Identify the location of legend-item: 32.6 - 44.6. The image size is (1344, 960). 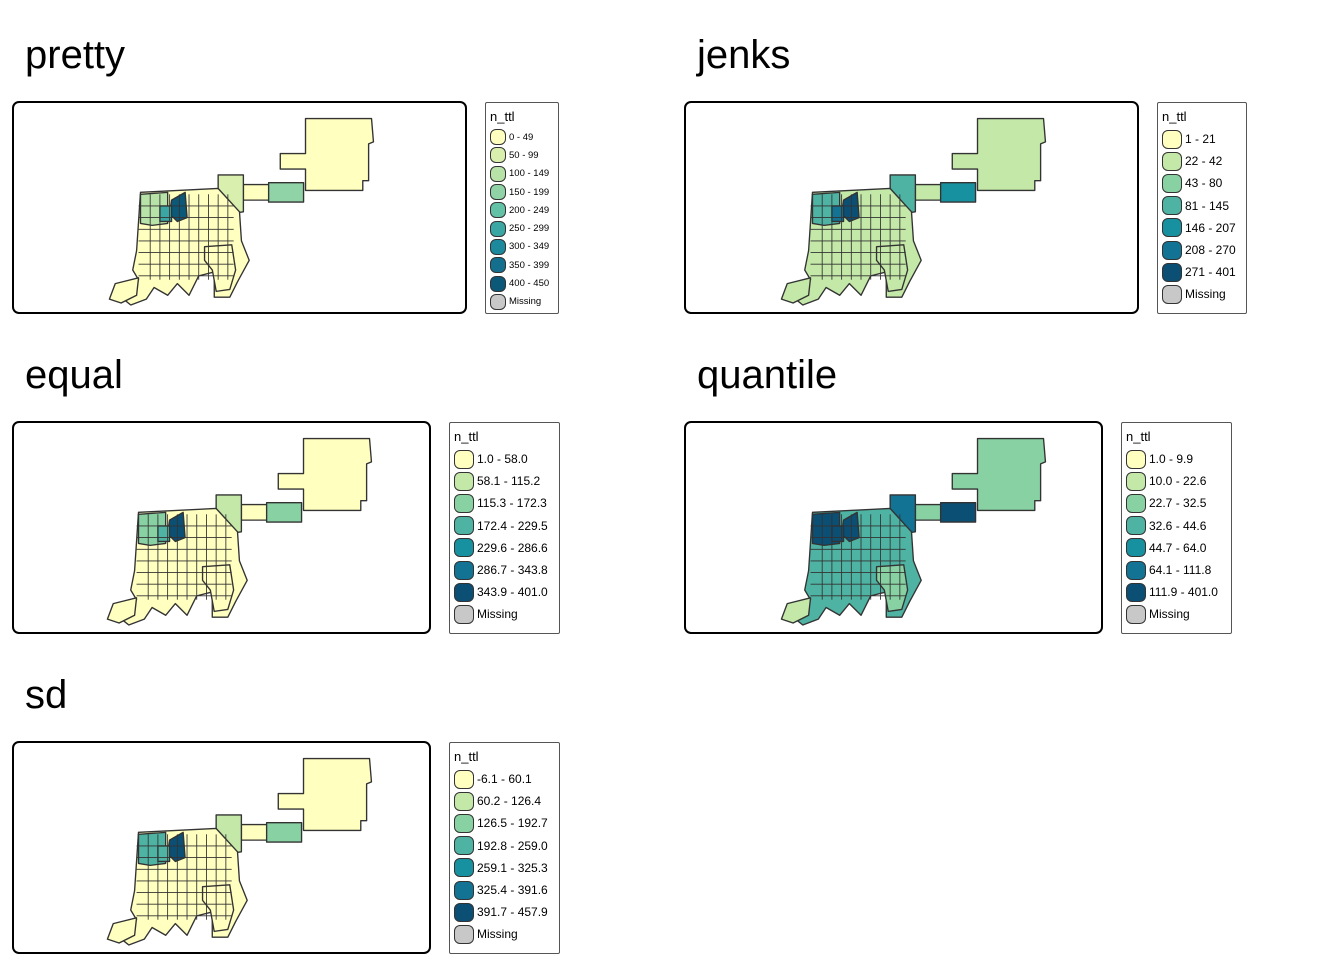
(1176, 526).